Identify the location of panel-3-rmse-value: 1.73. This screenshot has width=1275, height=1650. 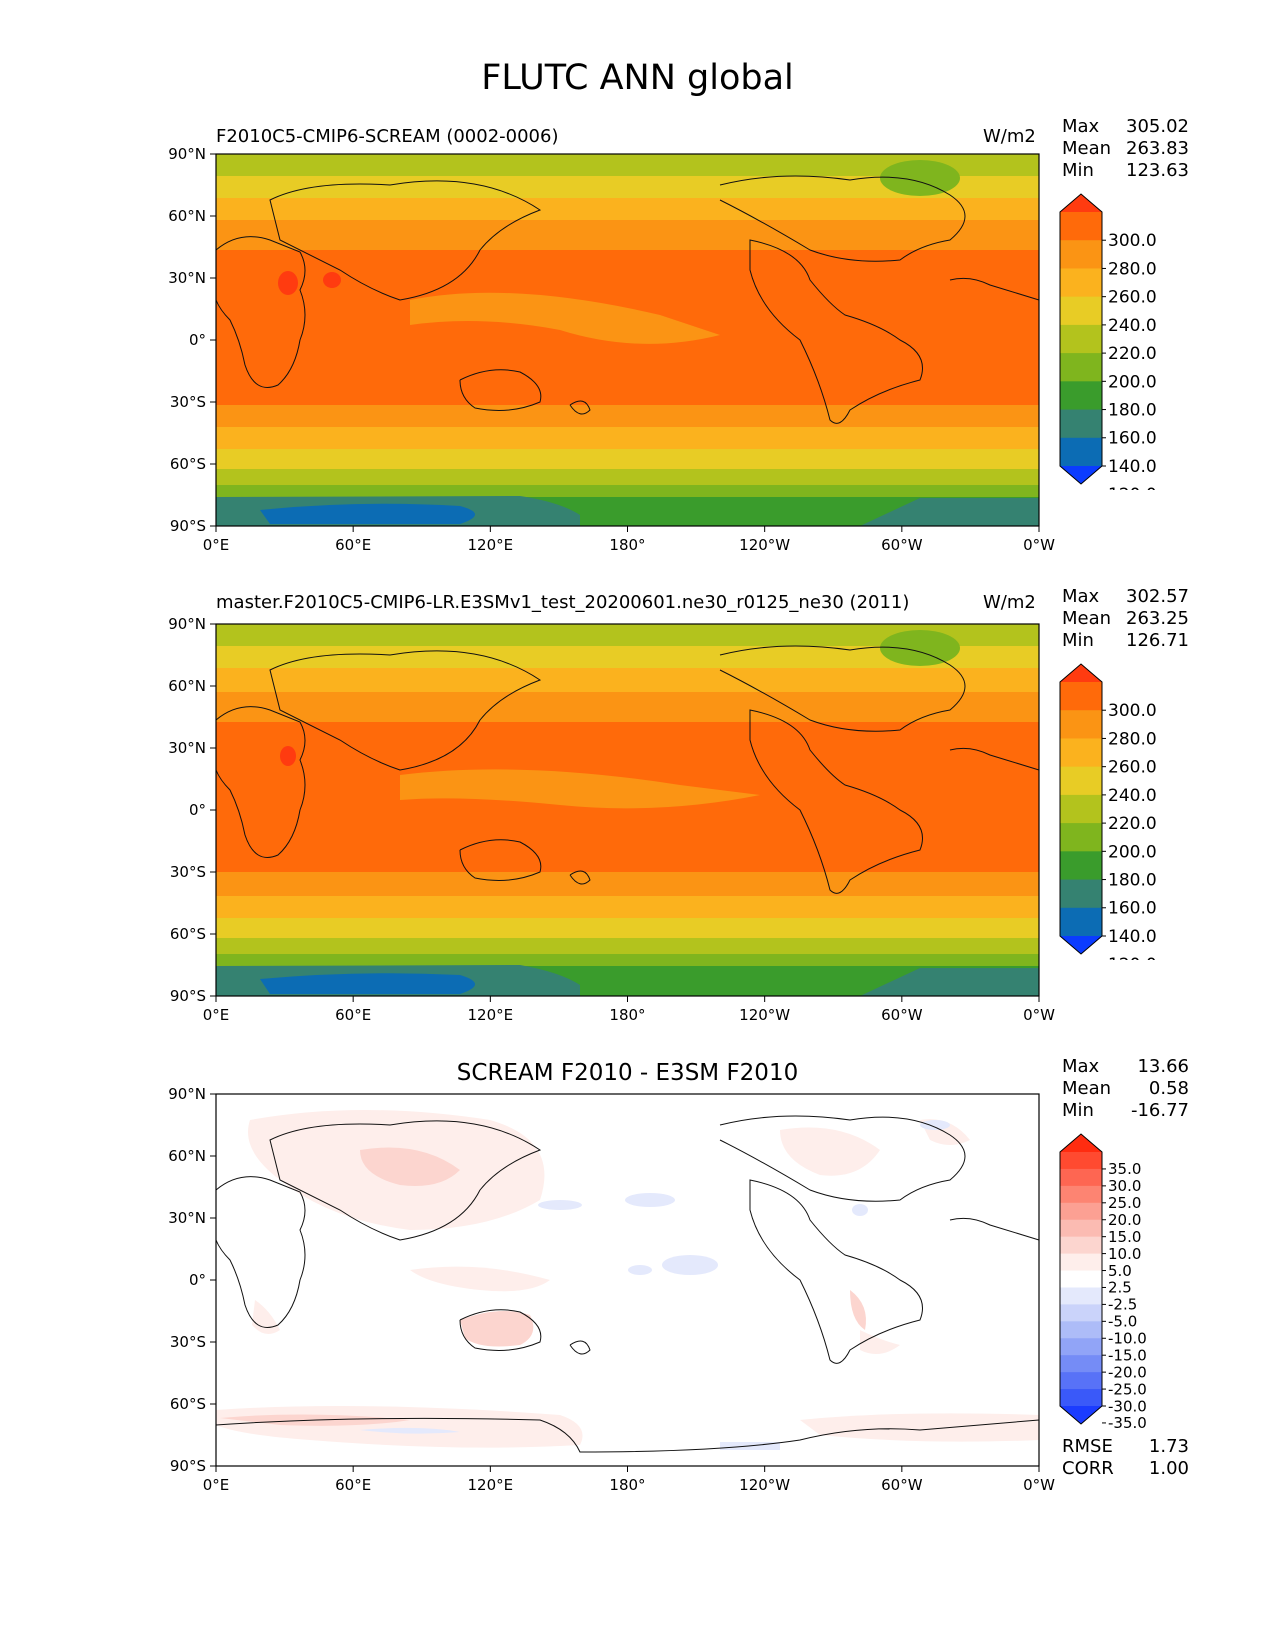
(1168, 1446).